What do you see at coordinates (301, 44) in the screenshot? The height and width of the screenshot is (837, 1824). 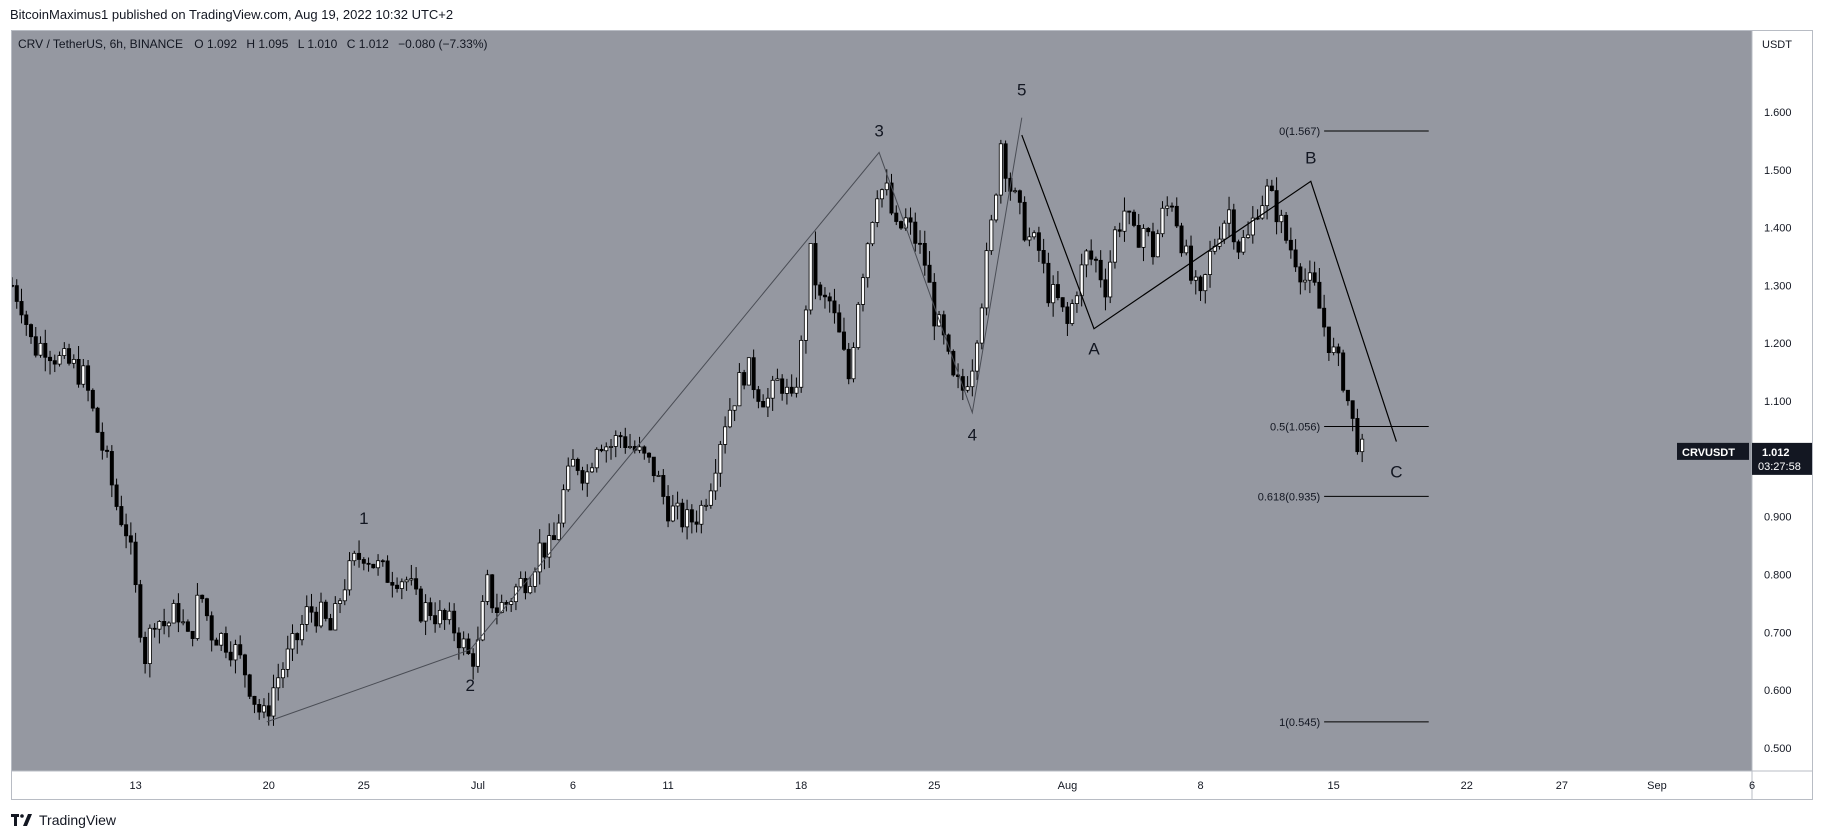 I see `legend-l-label: L` at bounding box center [301, 44].